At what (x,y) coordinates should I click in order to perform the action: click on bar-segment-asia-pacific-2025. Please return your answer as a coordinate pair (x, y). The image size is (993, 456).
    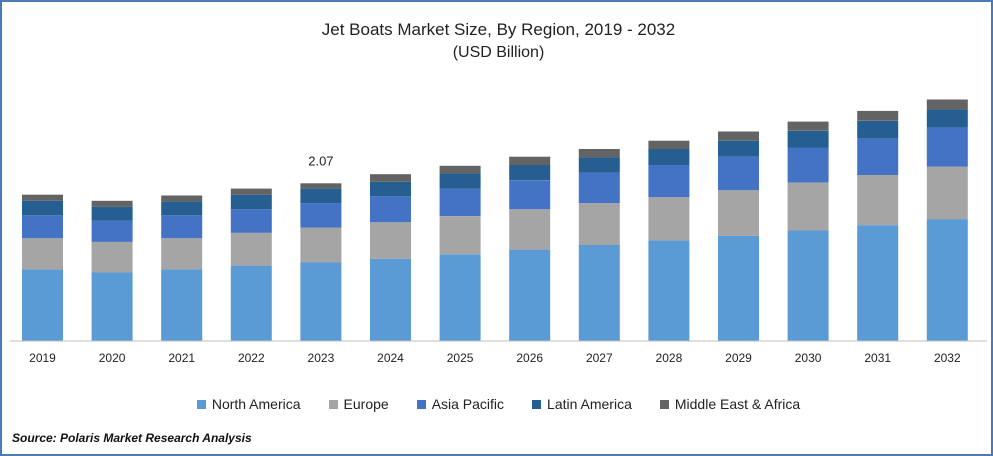
    Looking at the image, I should click on (460, 202).